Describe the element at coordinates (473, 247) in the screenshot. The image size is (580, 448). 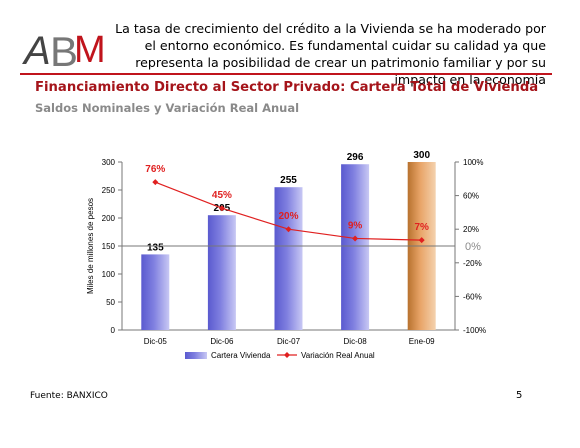
I see `reference-line-label: 0%` at that location.